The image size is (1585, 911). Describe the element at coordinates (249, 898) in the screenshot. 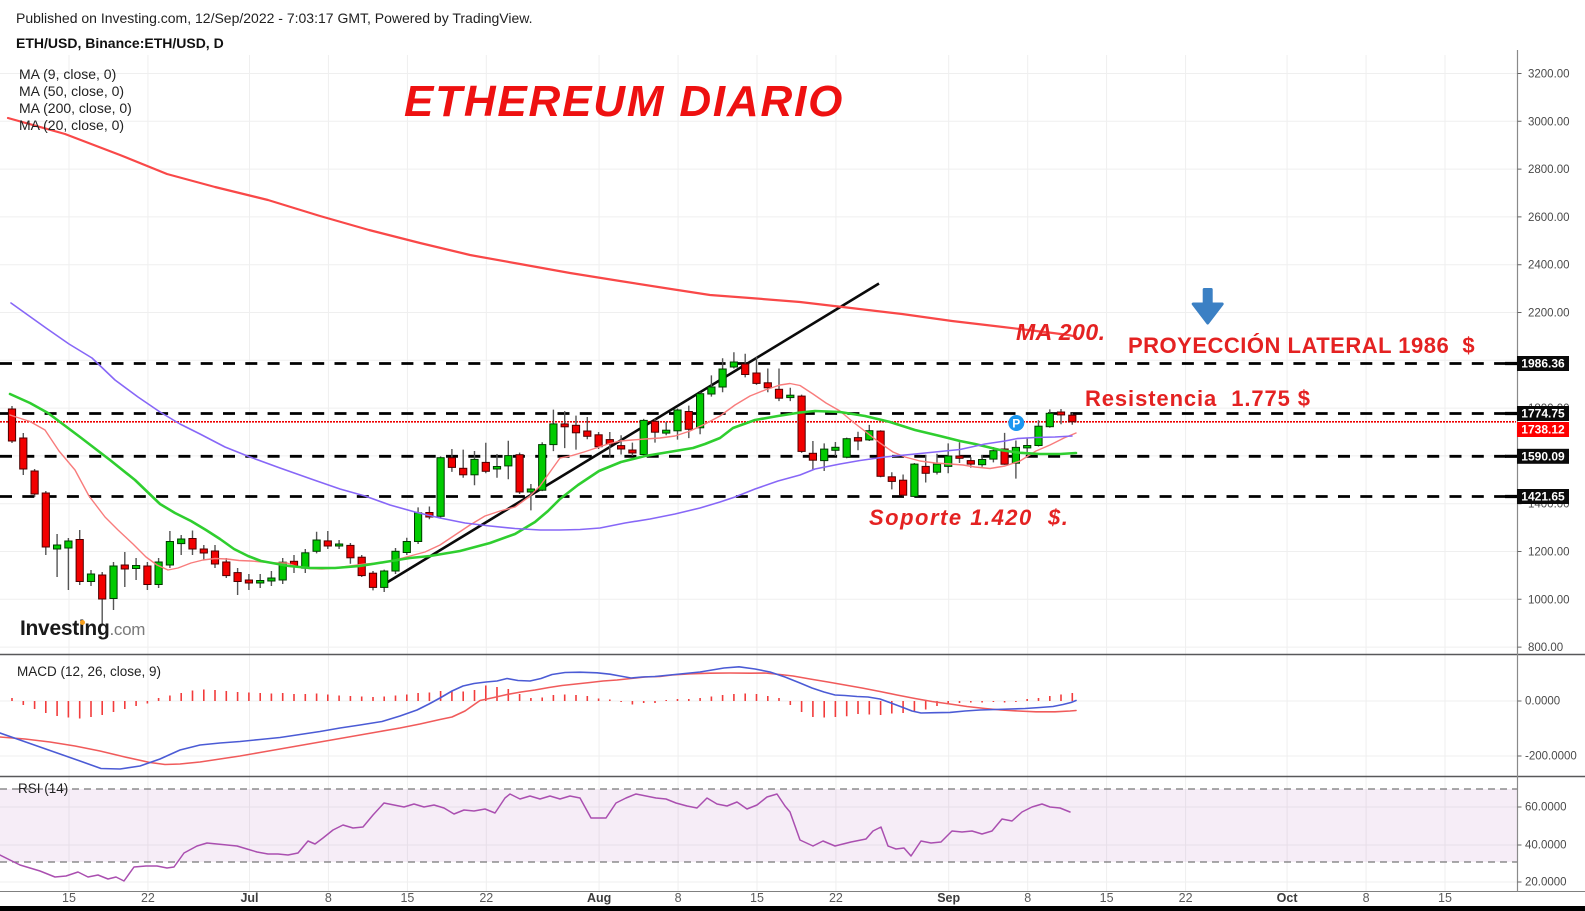

I see `svg-text: Jul` at that location.